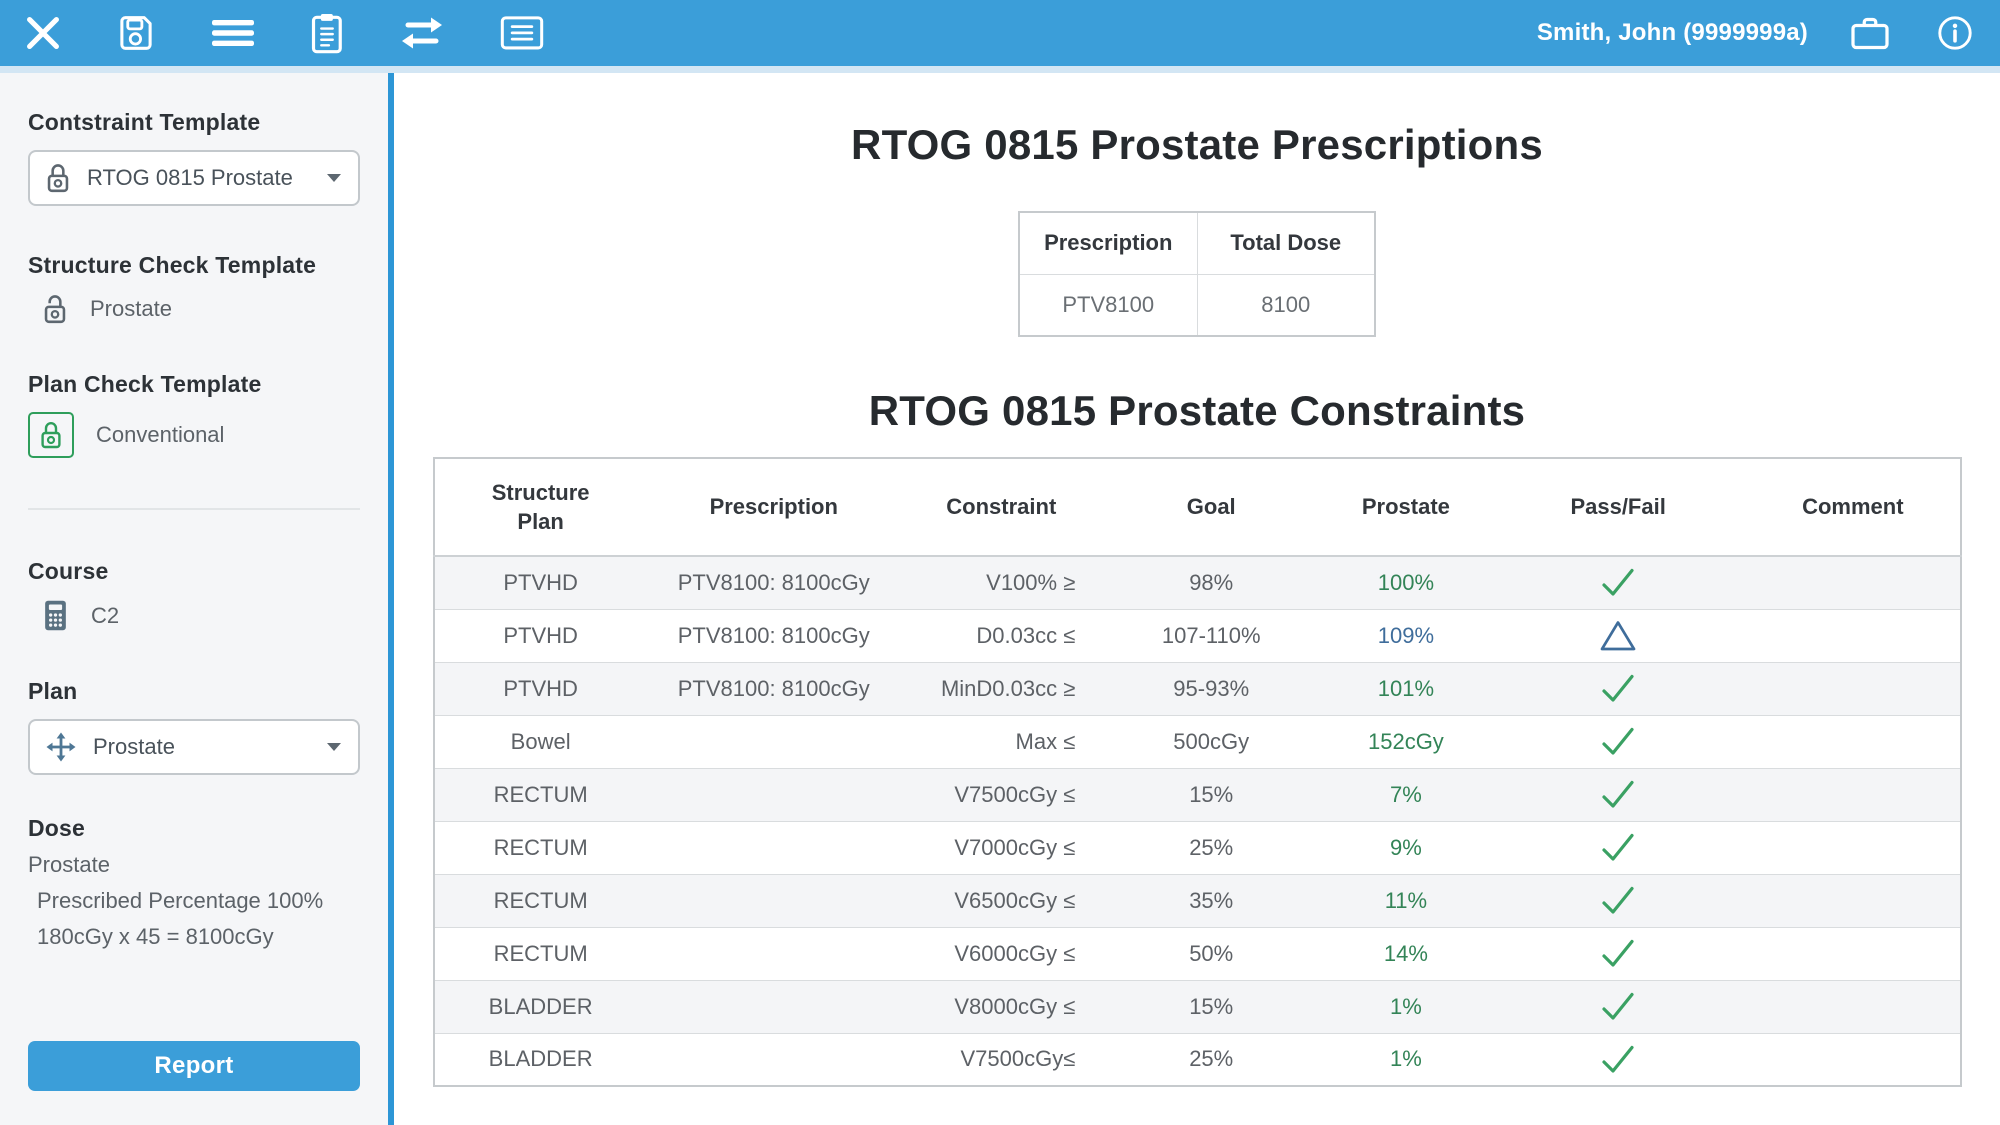  Describe the element at coordinates (1197, 305) in the screenshot. I see `table-row: PTV8100 8100` at that location.